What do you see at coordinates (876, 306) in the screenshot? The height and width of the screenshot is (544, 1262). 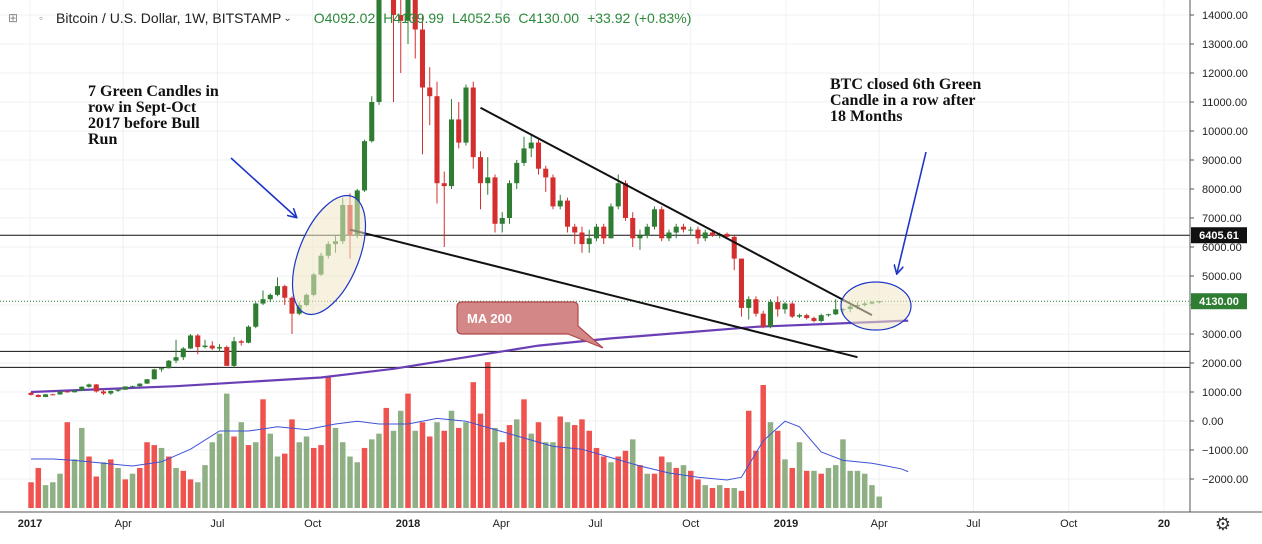 I see `highlight-ellipse-2019` at bounding box center [876, 306].